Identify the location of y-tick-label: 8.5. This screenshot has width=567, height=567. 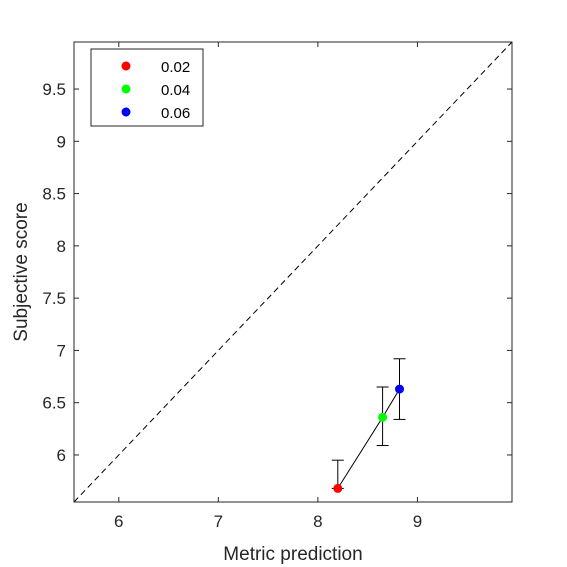
(54, 194).